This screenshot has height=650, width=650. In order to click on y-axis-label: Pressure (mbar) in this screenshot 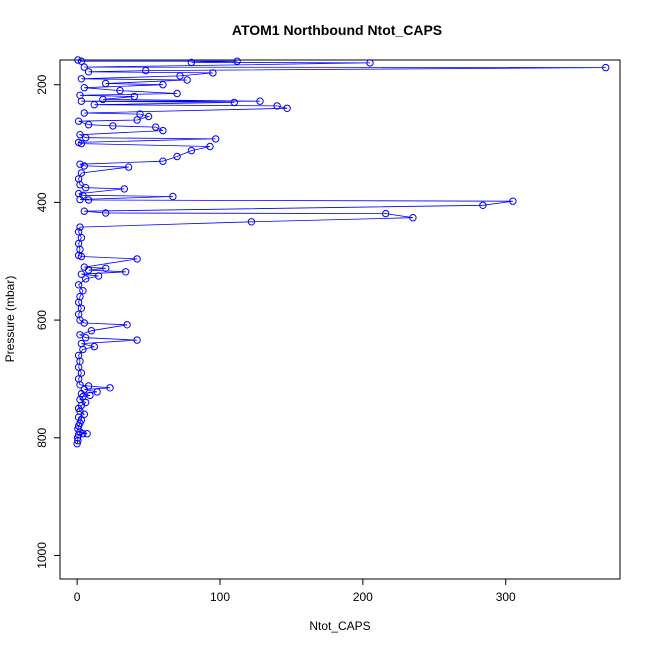, I will do `click(10, 319)`.